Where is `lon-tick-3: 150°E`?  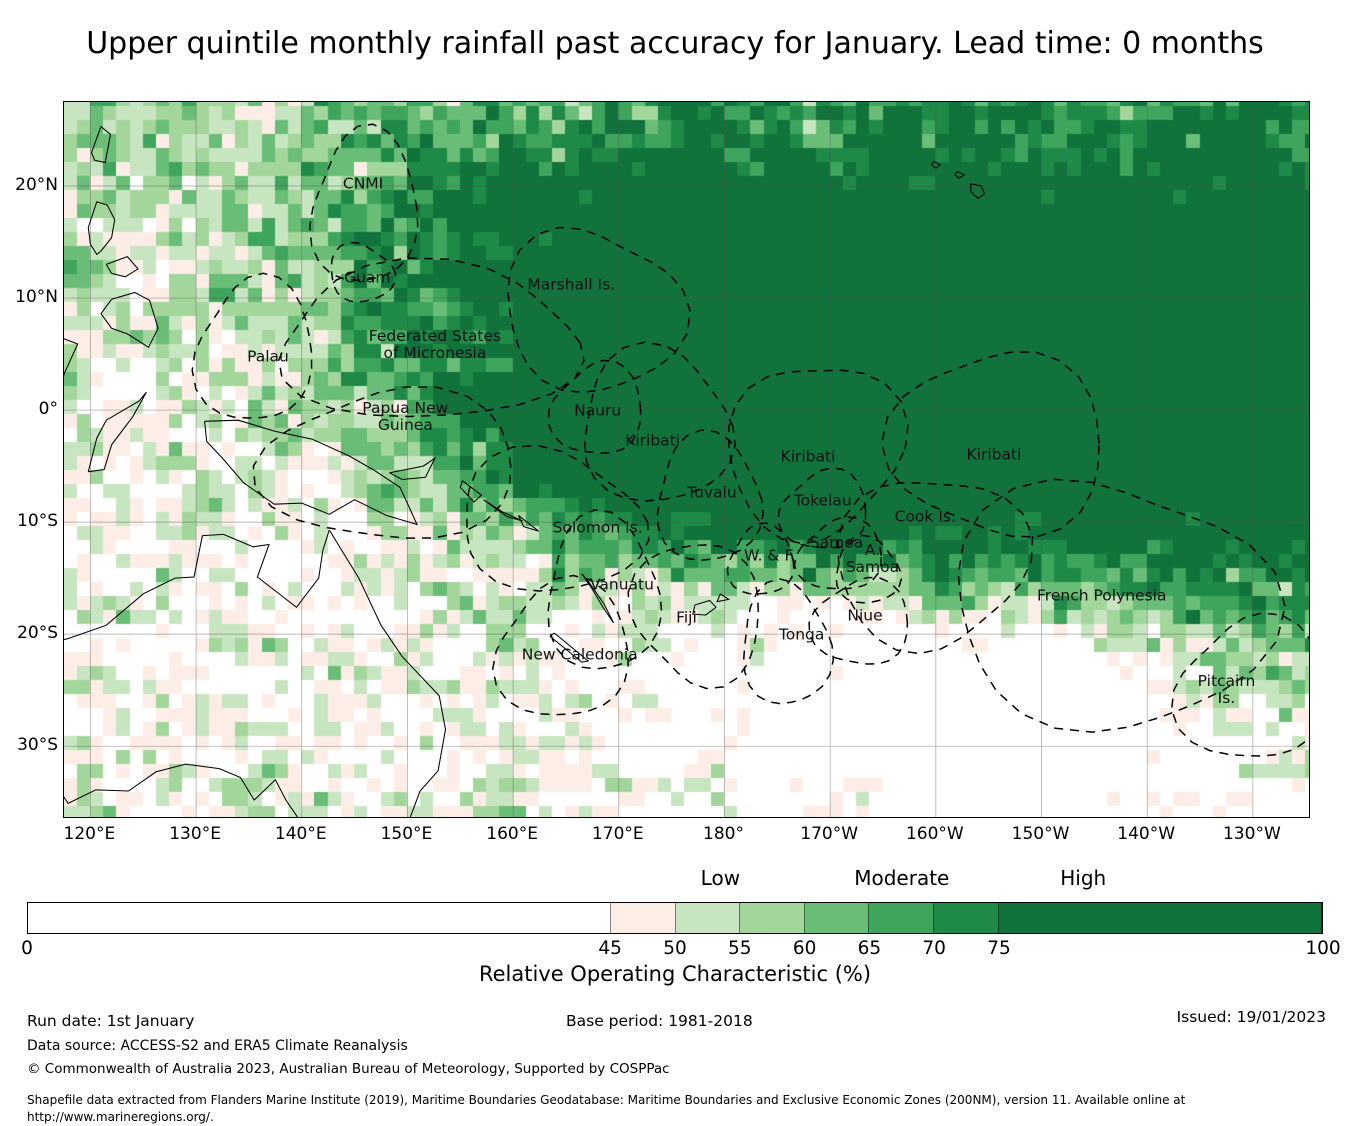 lon-tick-3: 150°E is located at coordinates (406, 834).